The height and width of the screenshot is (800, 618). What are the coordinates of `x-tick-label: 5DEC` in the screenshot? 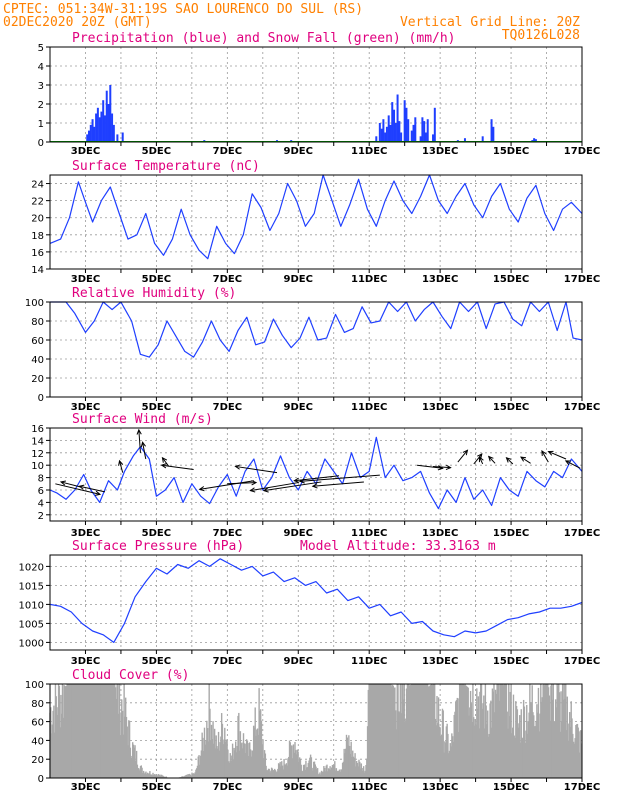 It's located at (156, 787).